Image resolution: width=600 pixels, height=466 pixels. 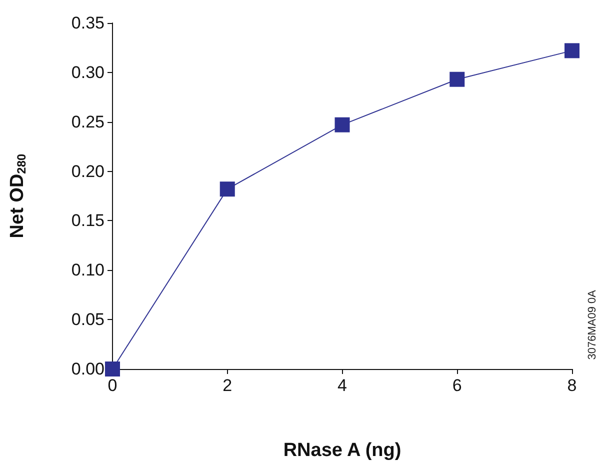 What do you see at coordinates (87, 122) in the screenshot?
I see `y-tick-label: 0.25` at bounding box center [87, 122].